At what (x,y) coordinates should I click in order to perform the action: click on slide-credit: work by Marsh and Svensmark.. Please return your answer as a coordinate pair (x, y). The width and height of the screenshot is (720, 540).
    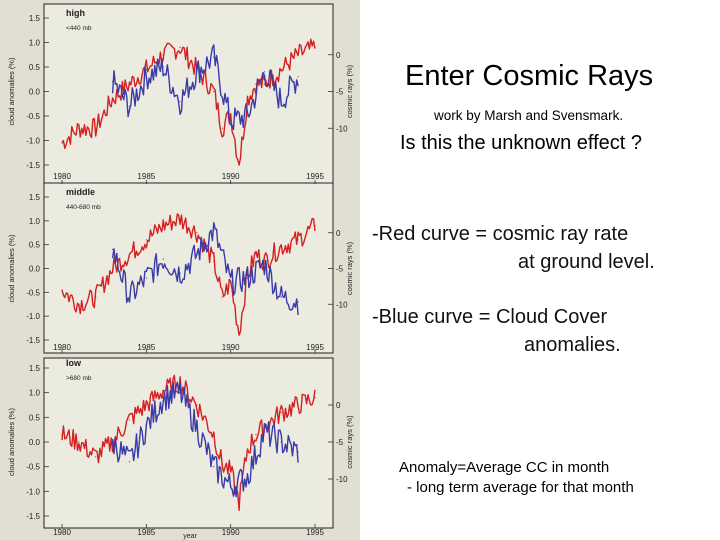
    Looking at the image, I should click on (529, 115).